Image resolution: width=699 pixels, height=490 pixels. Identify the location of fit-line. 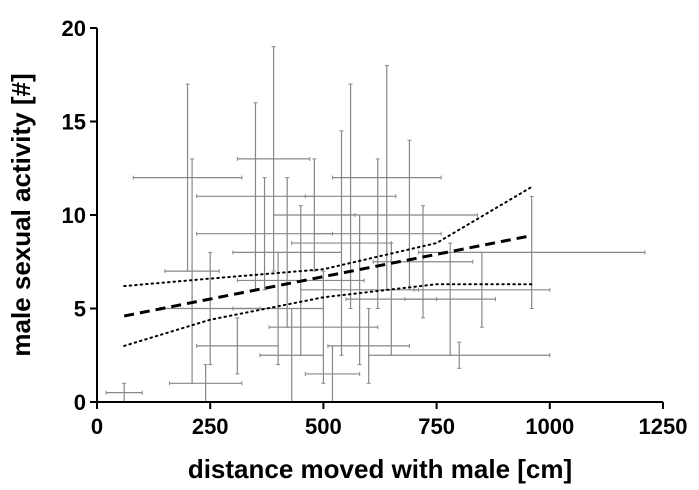
(327, 276).